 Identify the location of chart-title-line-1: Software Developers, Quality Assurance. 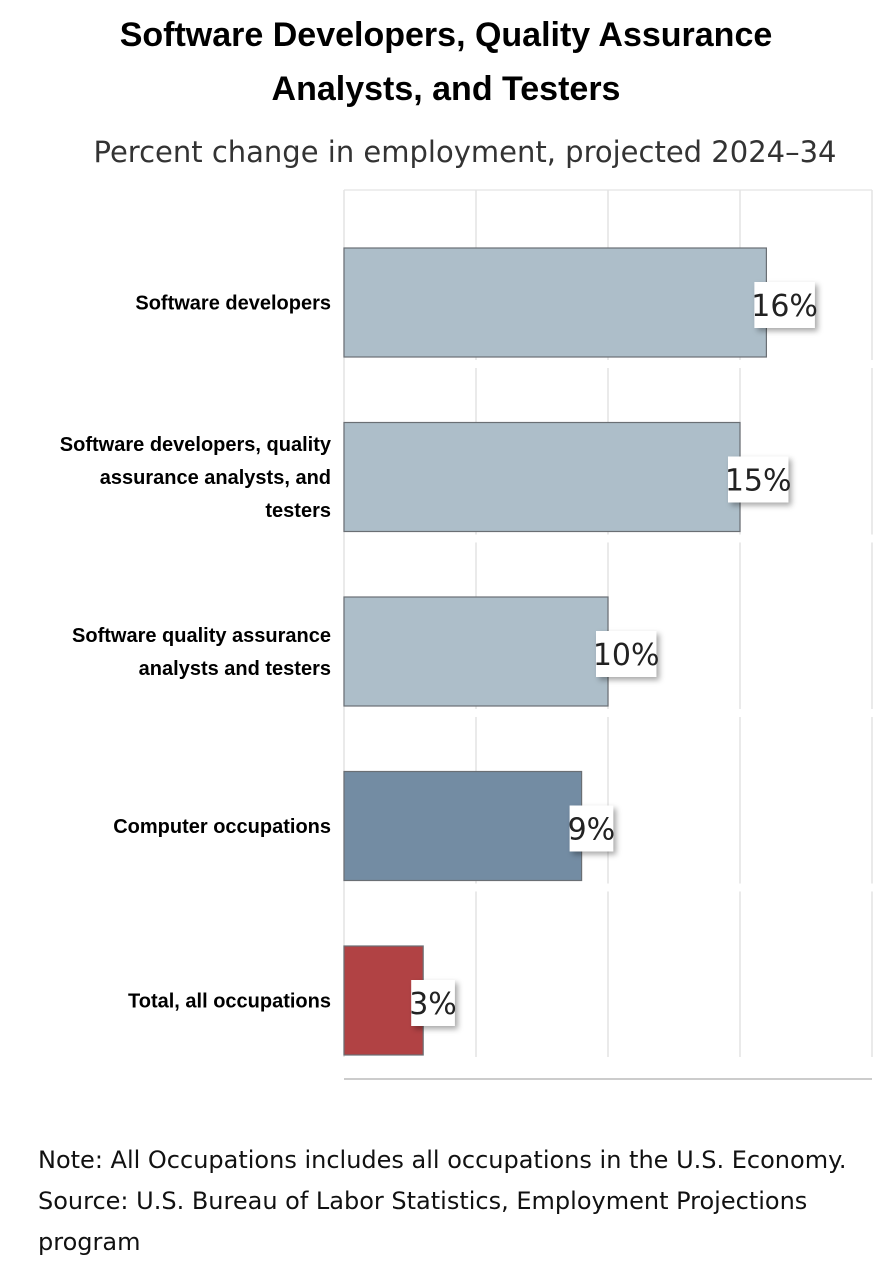
(446, 35).